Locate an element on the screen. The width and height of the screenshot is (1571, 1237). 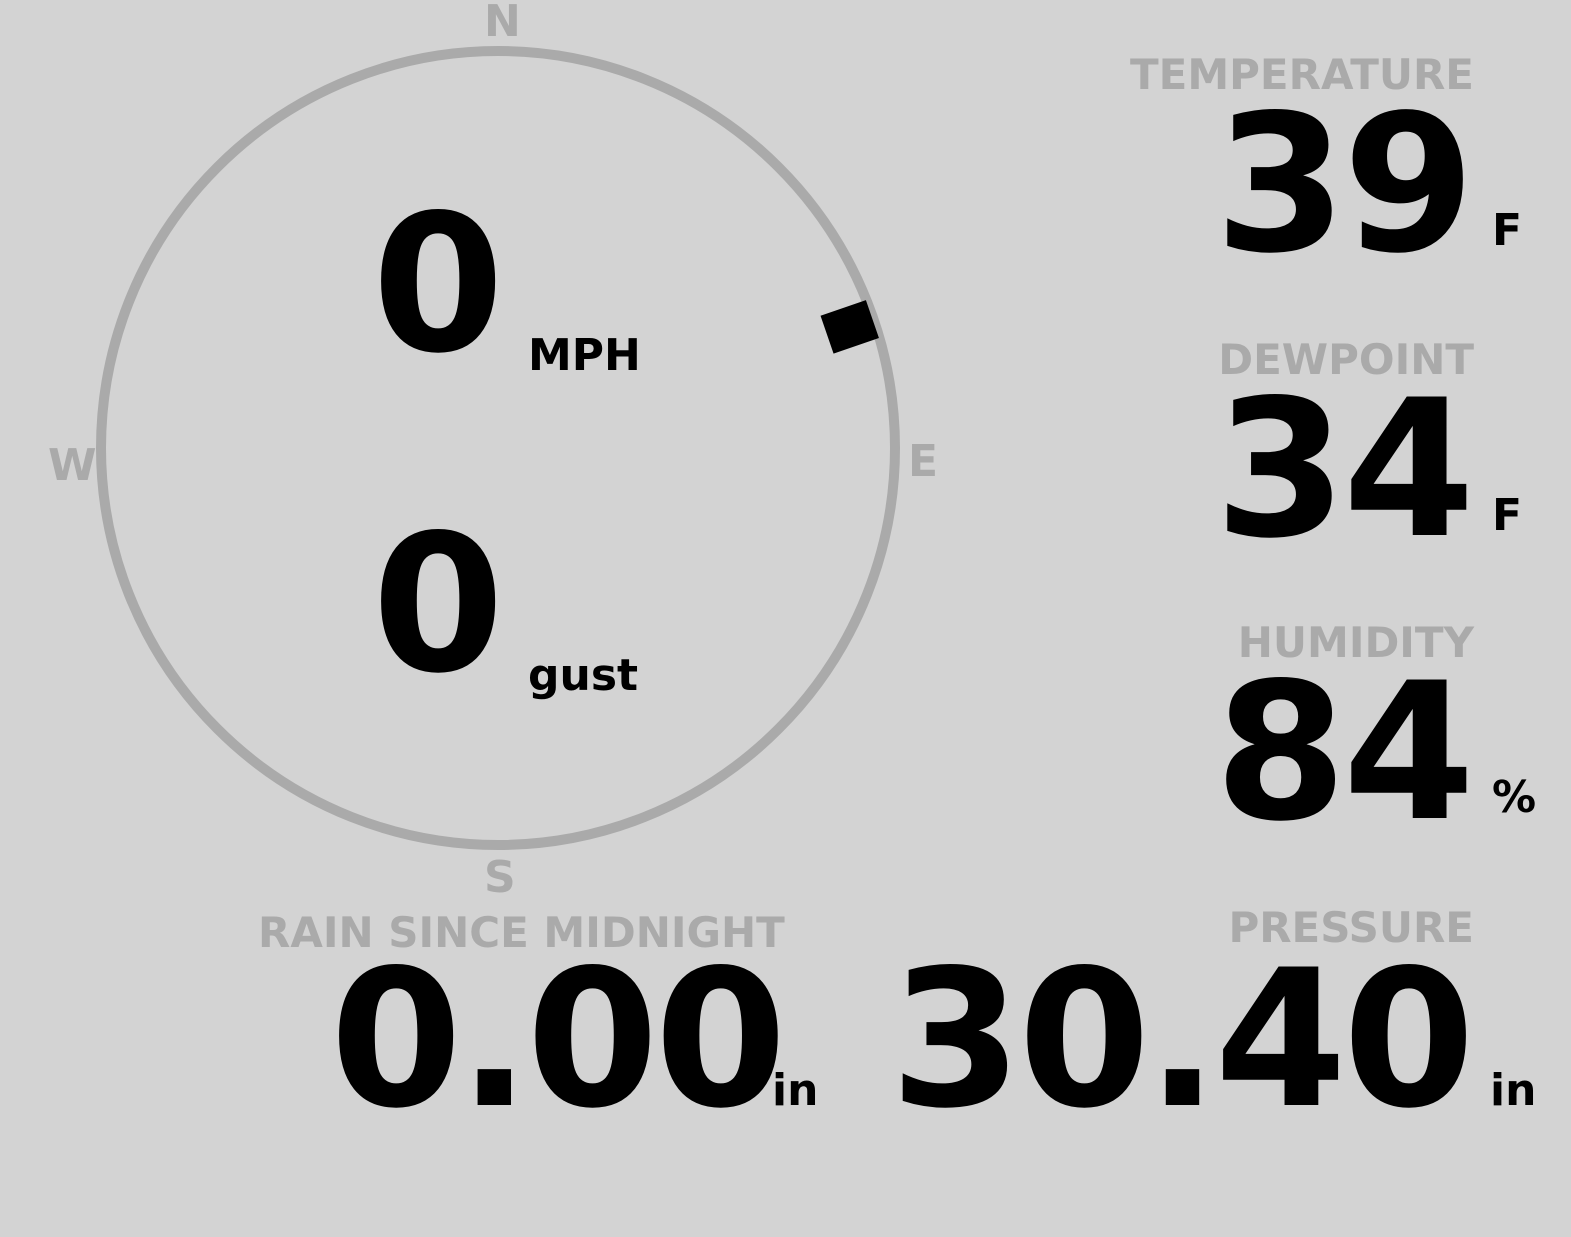
wind-gust-unit: gust is located at coordinates (583, 675).